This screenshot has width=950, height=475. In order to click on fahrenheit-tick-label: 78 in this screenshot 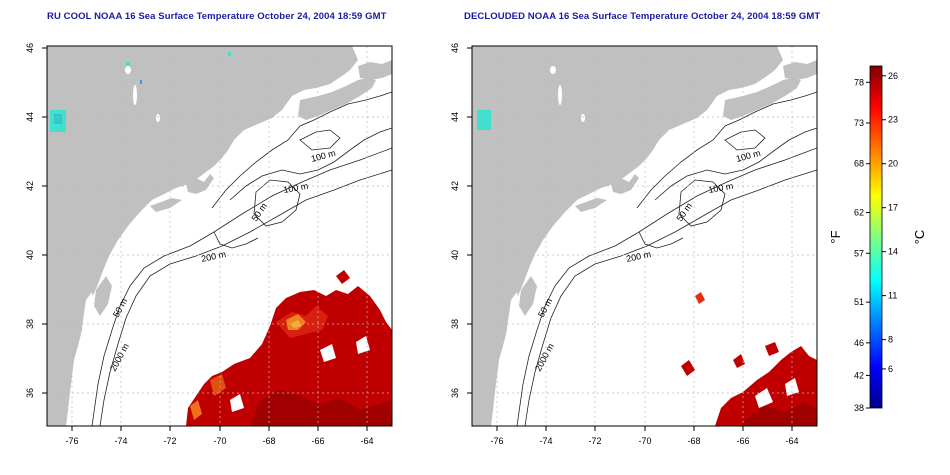, I will do `click(859, 82)`.